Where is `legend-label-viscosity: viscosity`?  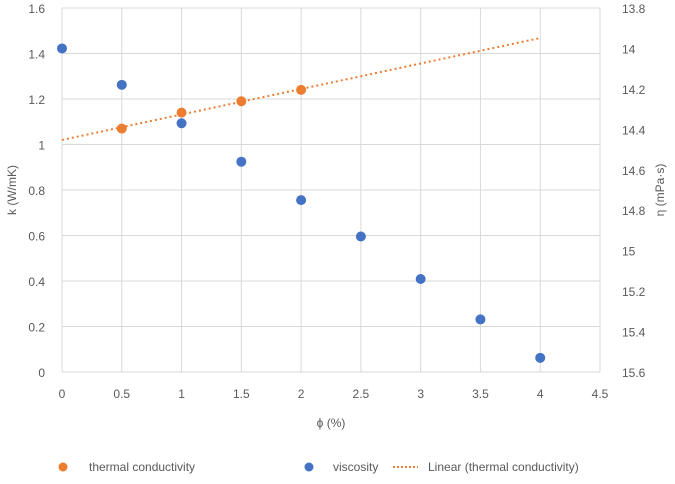 legend-label-viscosity: viscosity is located at coordinates (355, 467).